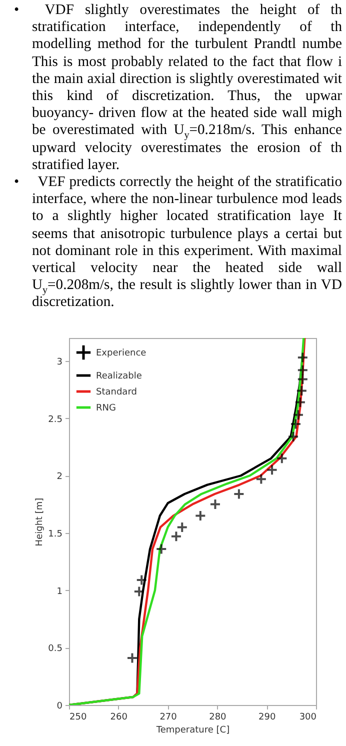 The height and width of the screenshot is (746, 346). Describe the element at coordinates (169, 717) in the screenshot. I see `x-tick-label: 270` at that location.